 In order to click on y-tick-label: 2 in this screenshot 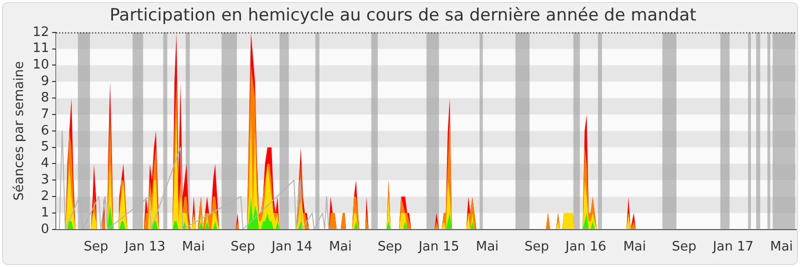, I will do `click(45, 196)`.